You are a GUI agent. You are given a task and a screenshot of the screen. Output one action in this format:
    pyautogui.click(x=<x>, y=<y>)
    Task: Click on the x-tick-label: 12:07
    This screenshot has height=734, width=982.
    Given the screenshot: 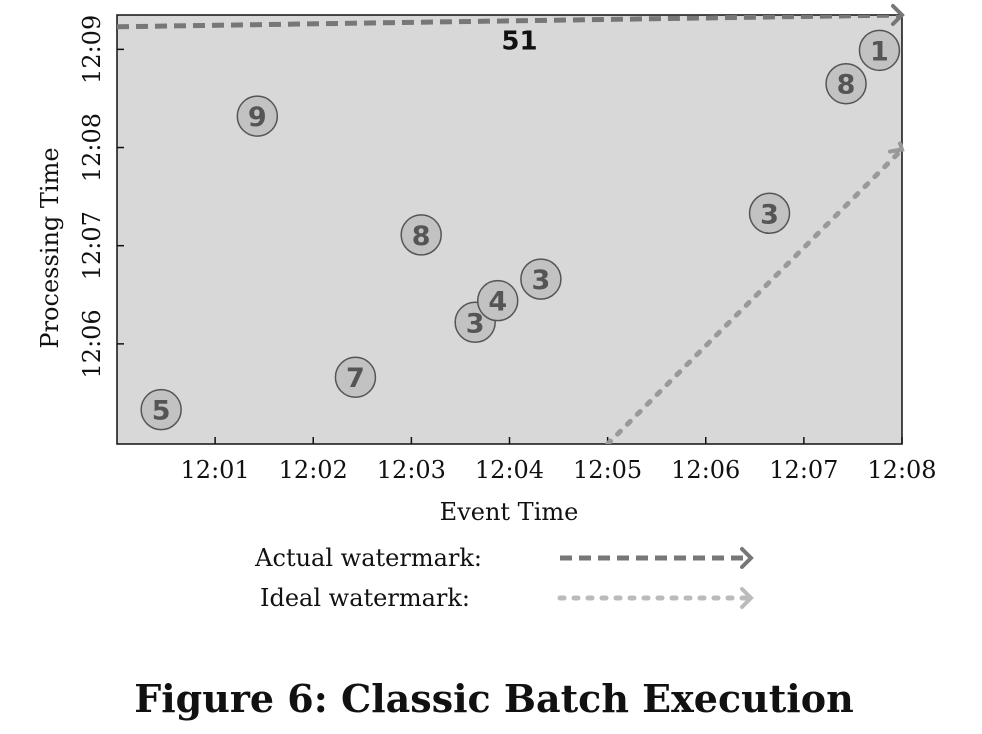 What is the action you would take?
    pyautogui.click(x=803, y=470)
    